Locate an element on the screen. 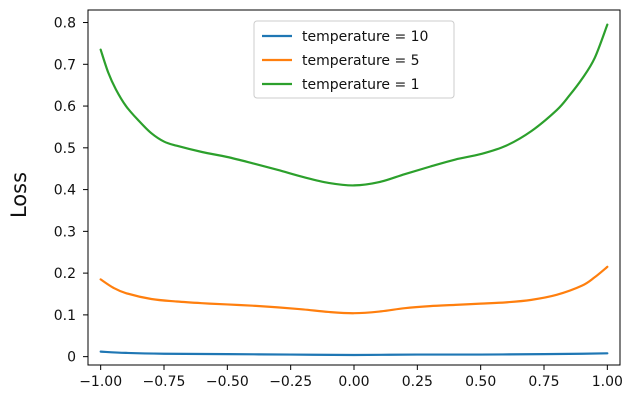 The width and height of the screenshot is (628, 409). x-tick-label: −0.50 is located at coordinates (227, 382).